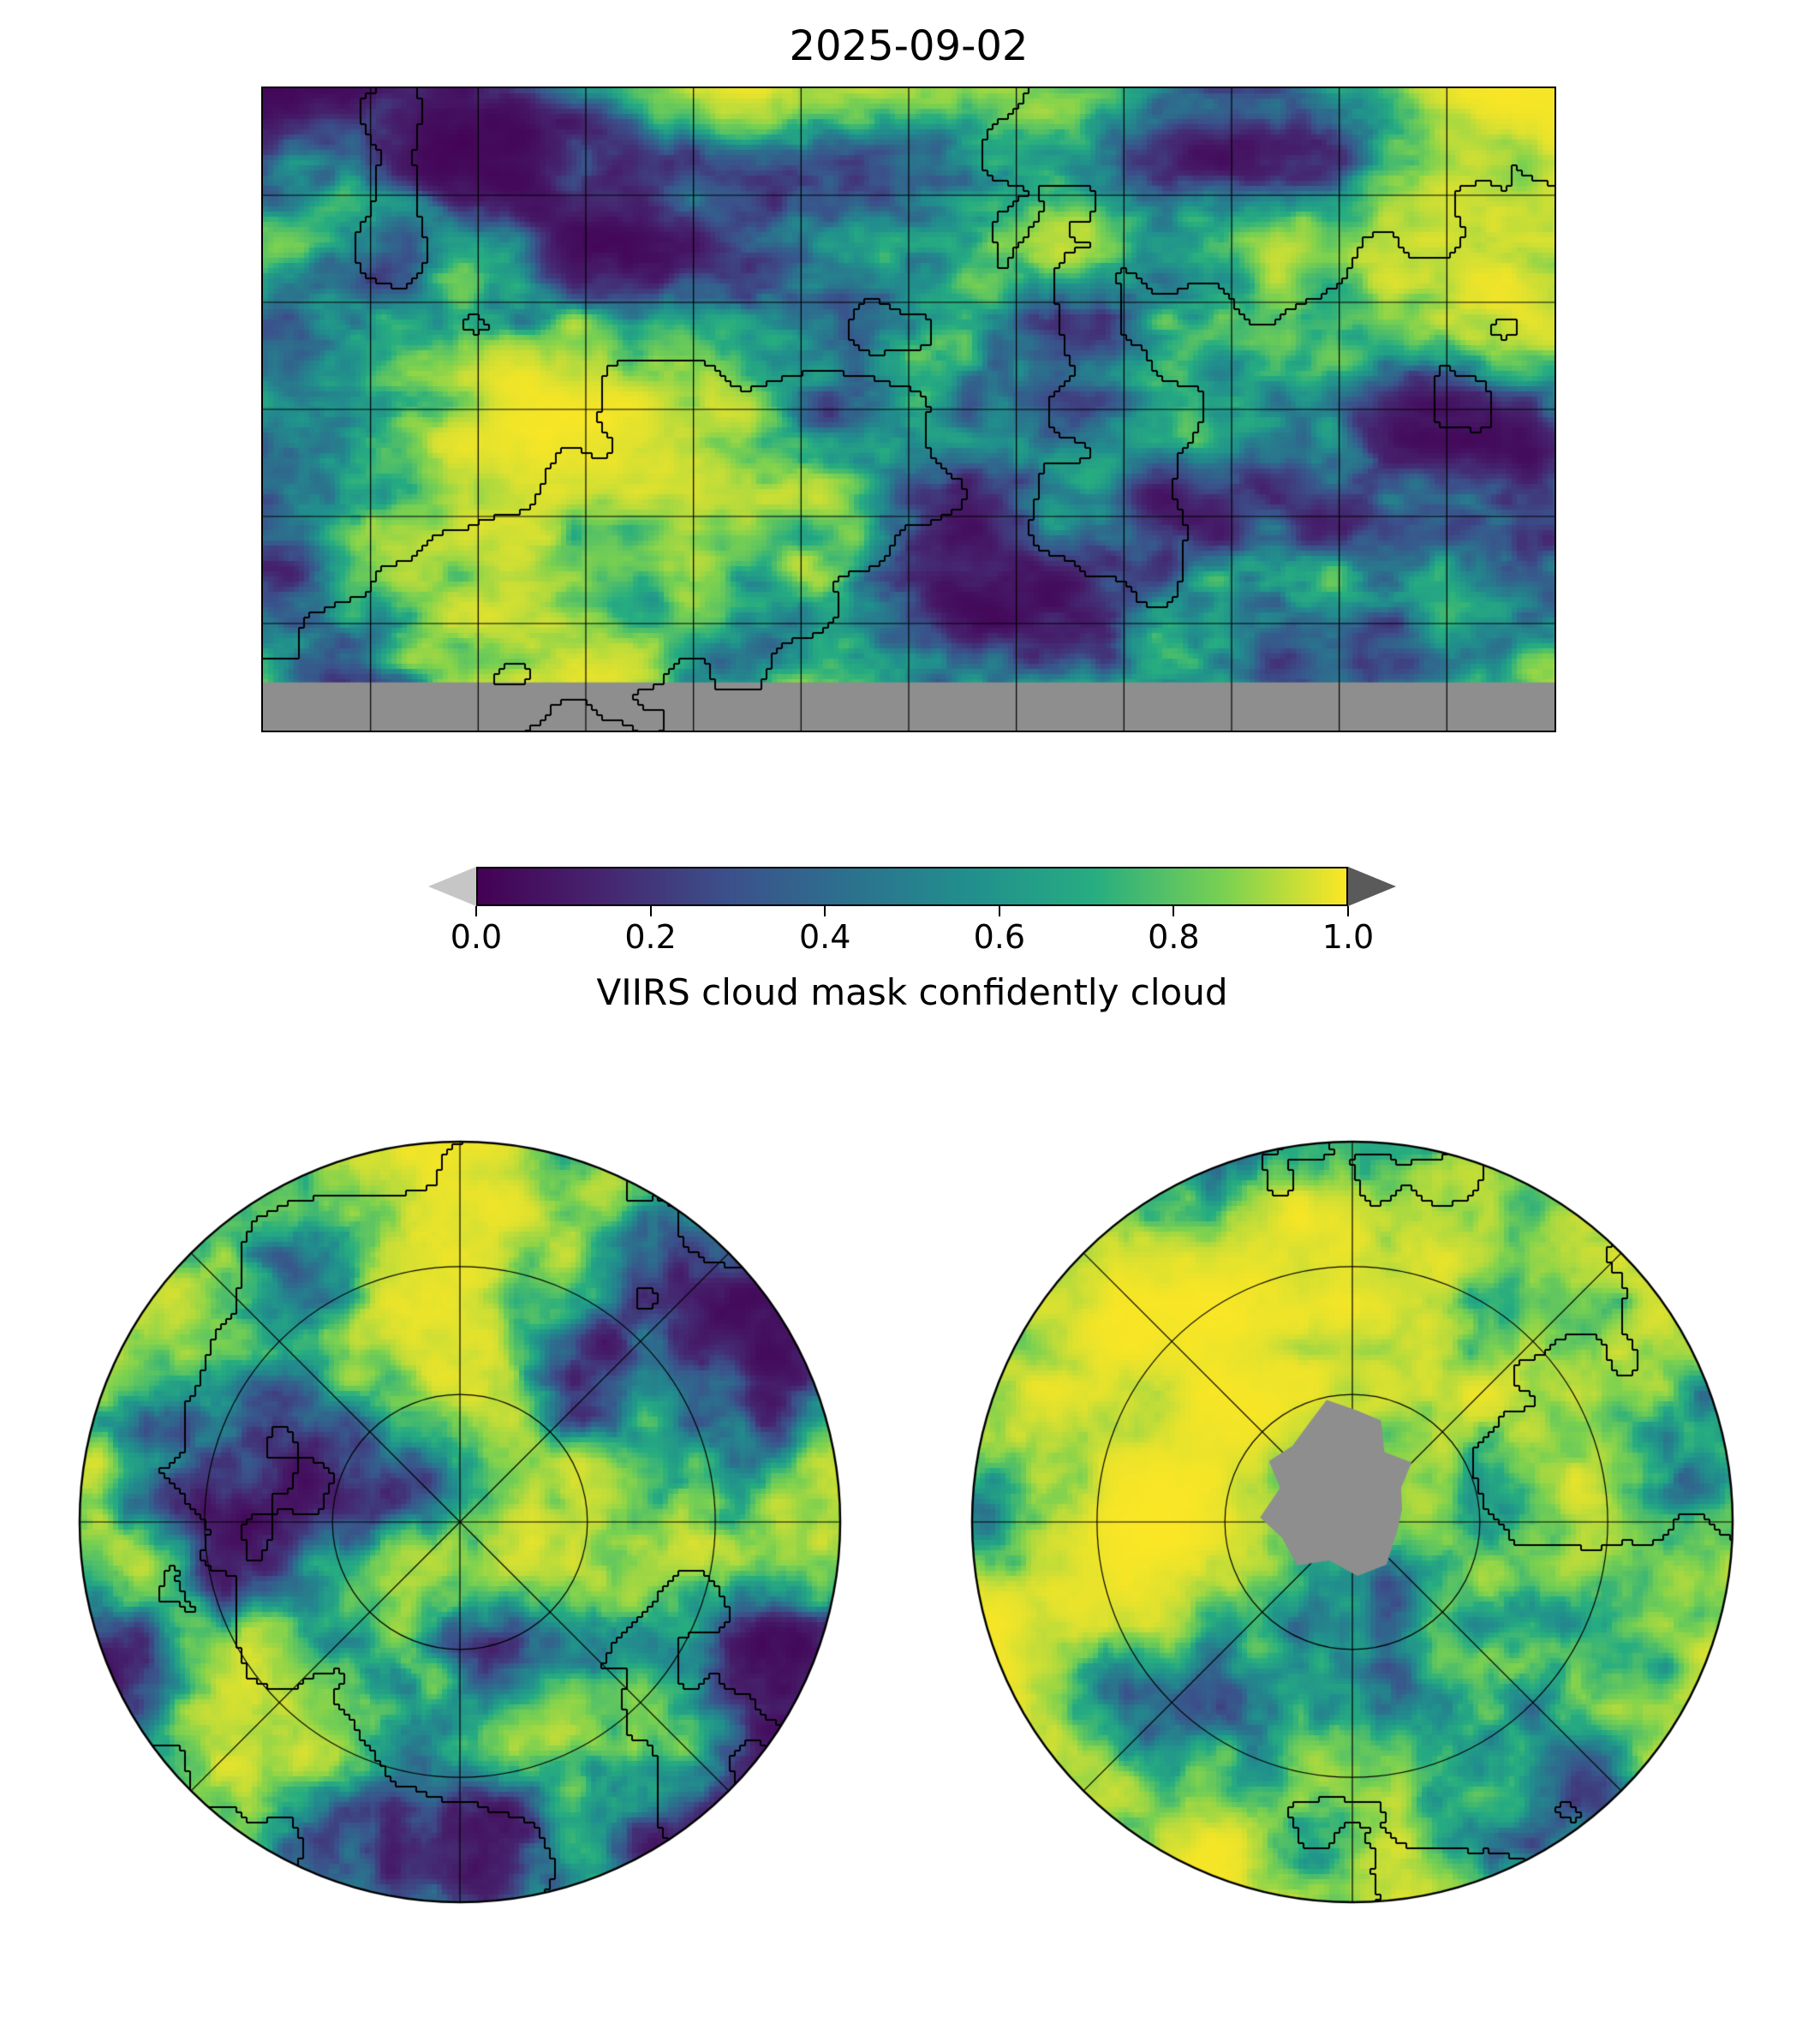 The image size is (1820, 2023). Describe the element at coordinates (452, 886) in the screenshot. I see `colorbar-under-arrow` at that location.